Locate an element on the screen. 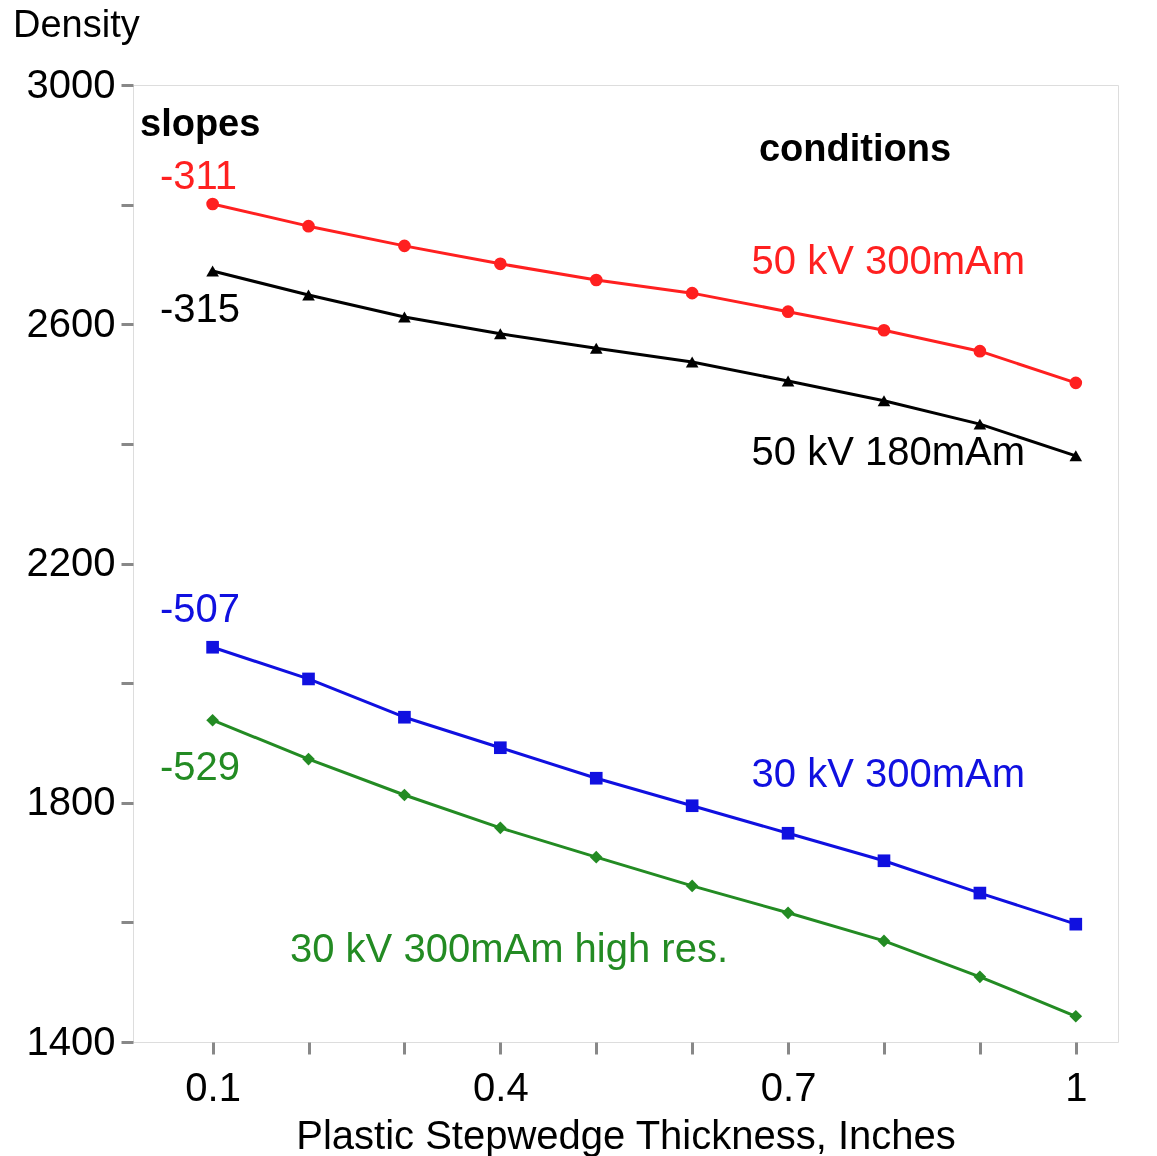 The height and width of the screenshot is (1156, 1157). y-tick-label: 2200 is located at coordinates (71, 562).